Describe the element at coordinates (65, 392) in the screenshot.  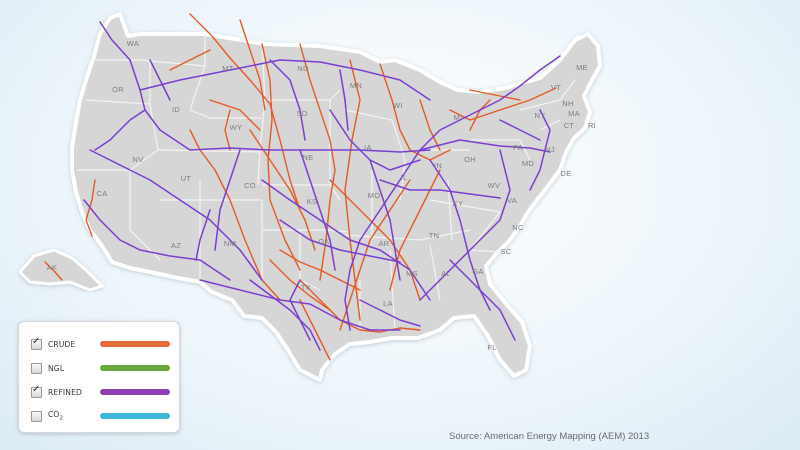
I see `legend-label: REFINED` at that location.